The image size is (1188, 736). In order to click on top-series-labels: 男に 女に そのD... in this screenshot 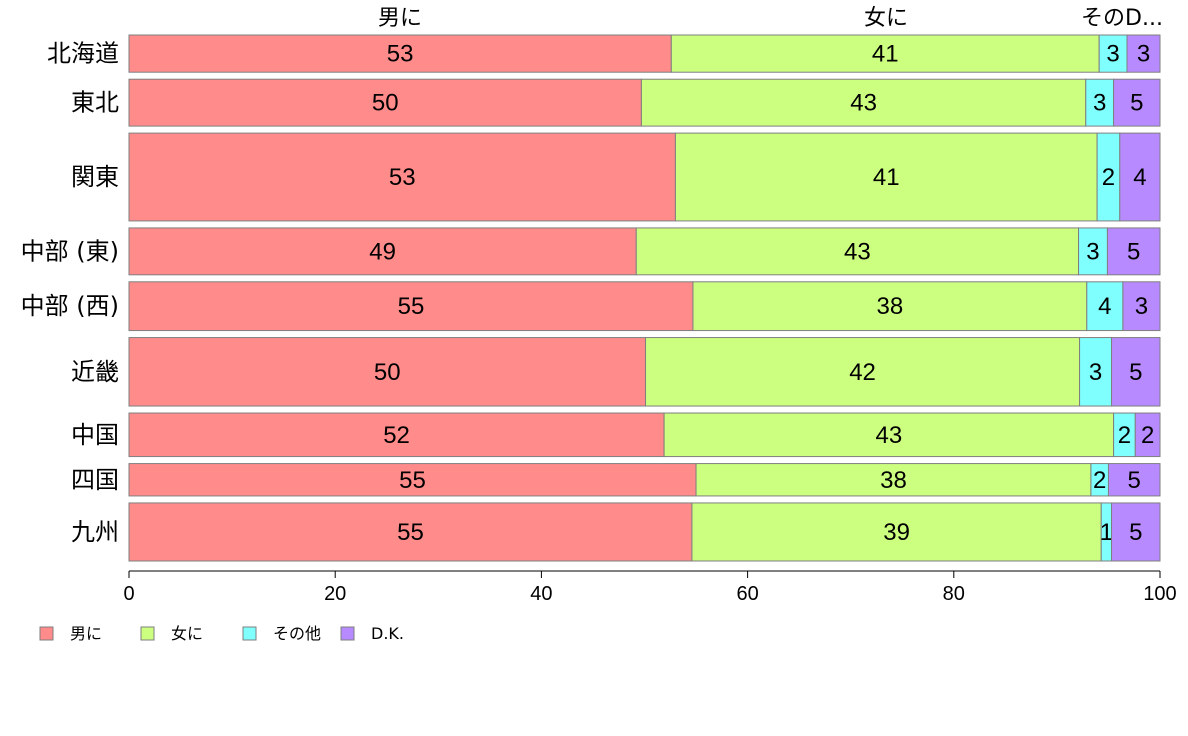, I will do `click(770, 18)`.